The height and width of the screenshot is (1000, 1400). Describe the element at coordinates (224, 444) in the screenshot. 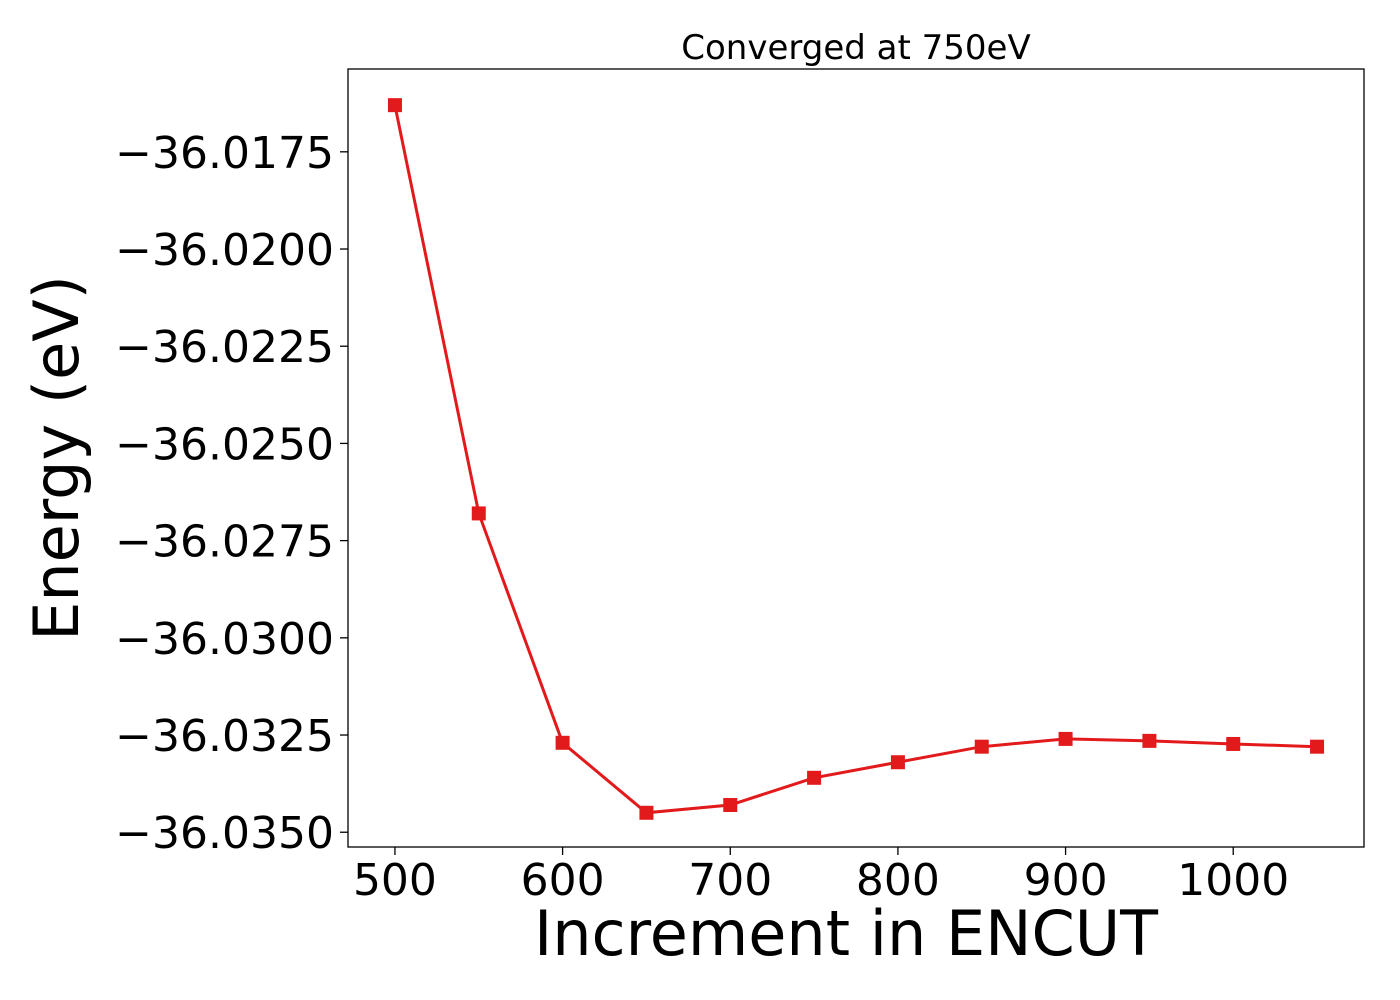

I see `y-tick-label: −36.0250` at that location.